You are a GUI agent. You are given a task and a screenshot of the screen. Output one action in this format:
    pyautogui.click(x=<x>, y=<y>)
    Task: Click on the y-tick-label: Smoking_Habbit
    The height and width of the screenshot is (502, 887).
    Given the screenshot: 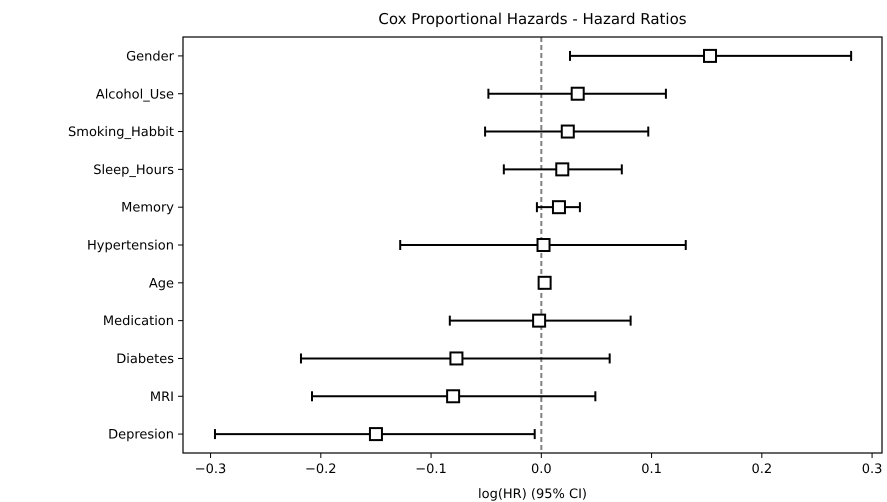 What is the action you would take?
    pyautogui.click(x=121, y=132)
    